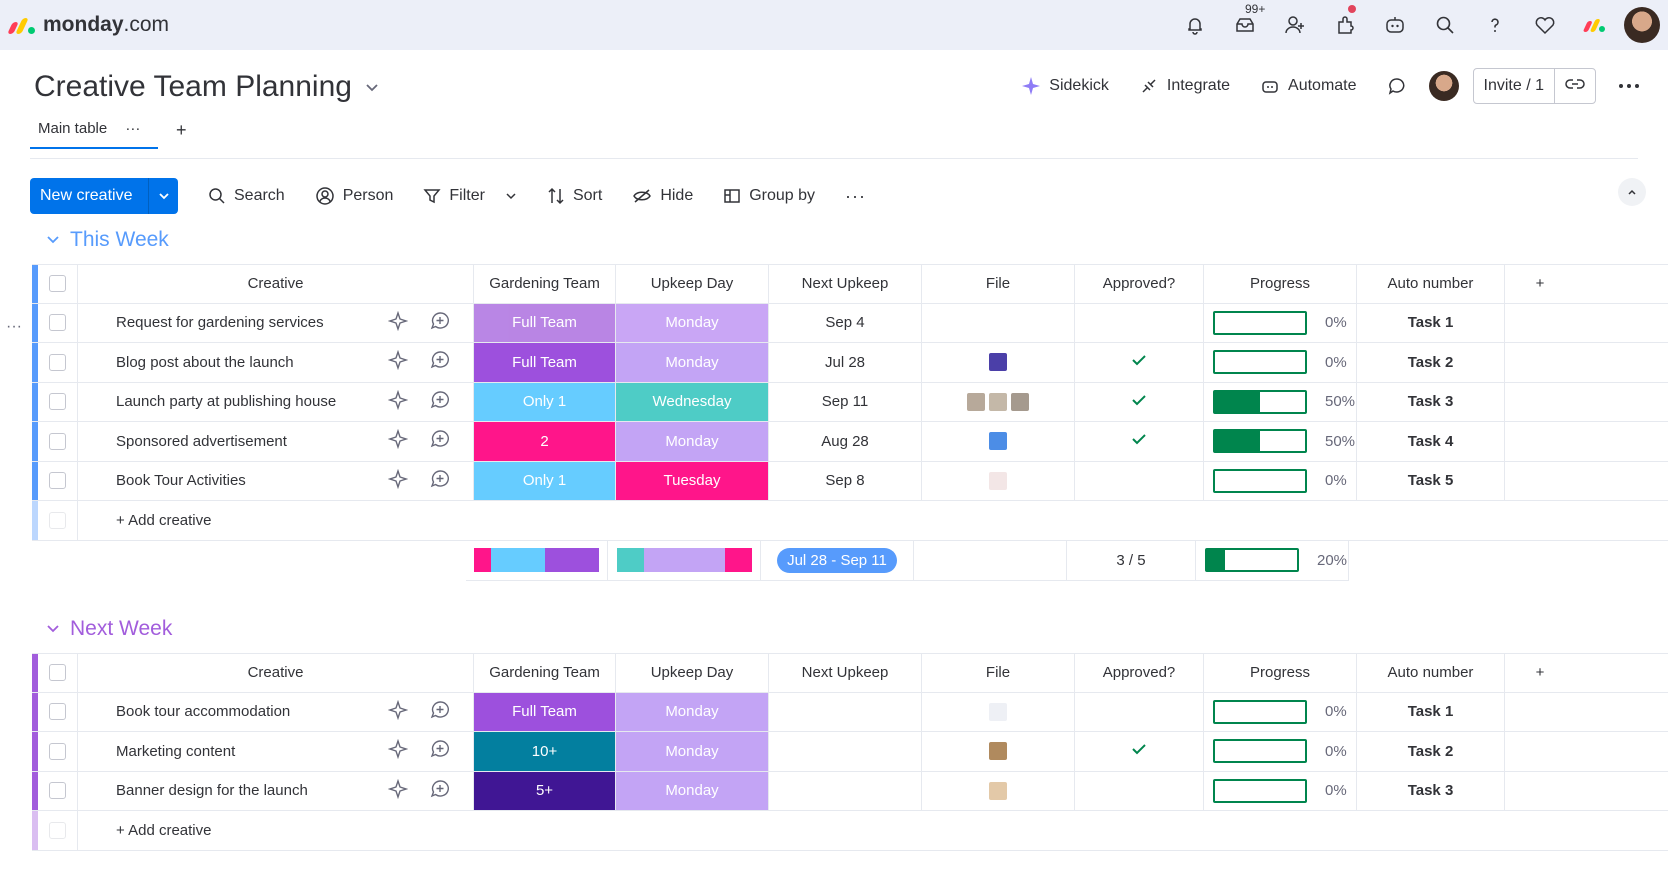  I want to click on add-item-input: + Add creative, so click(164, 520).